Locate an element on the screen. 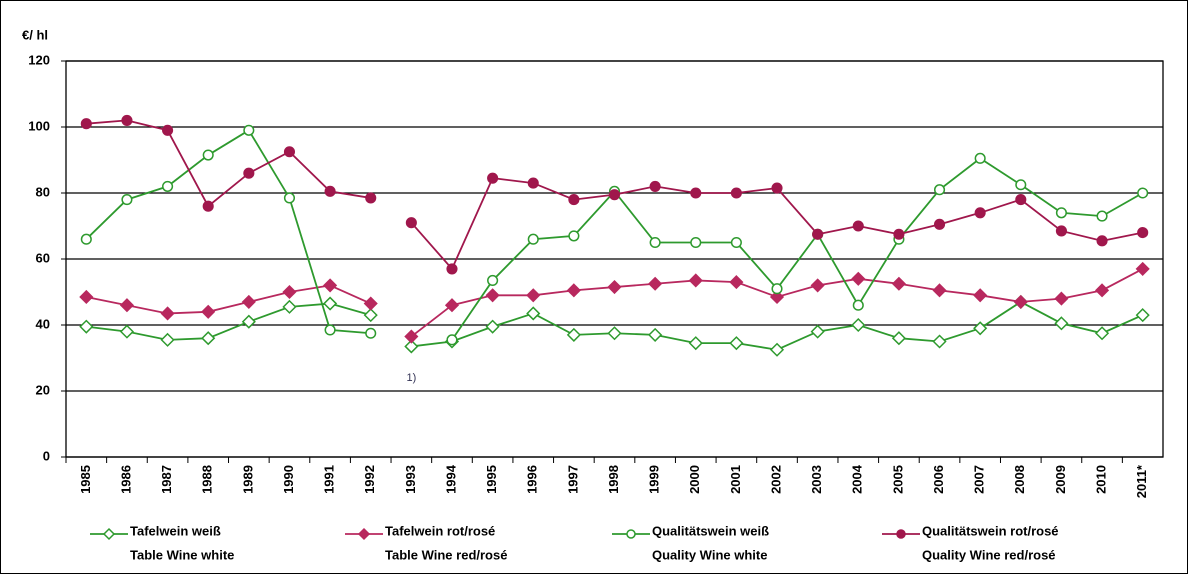 The width and height of the screenshot is (1189, 579). legend-label: Tafelwein rot/rosé is located at coordinates (440, 530).